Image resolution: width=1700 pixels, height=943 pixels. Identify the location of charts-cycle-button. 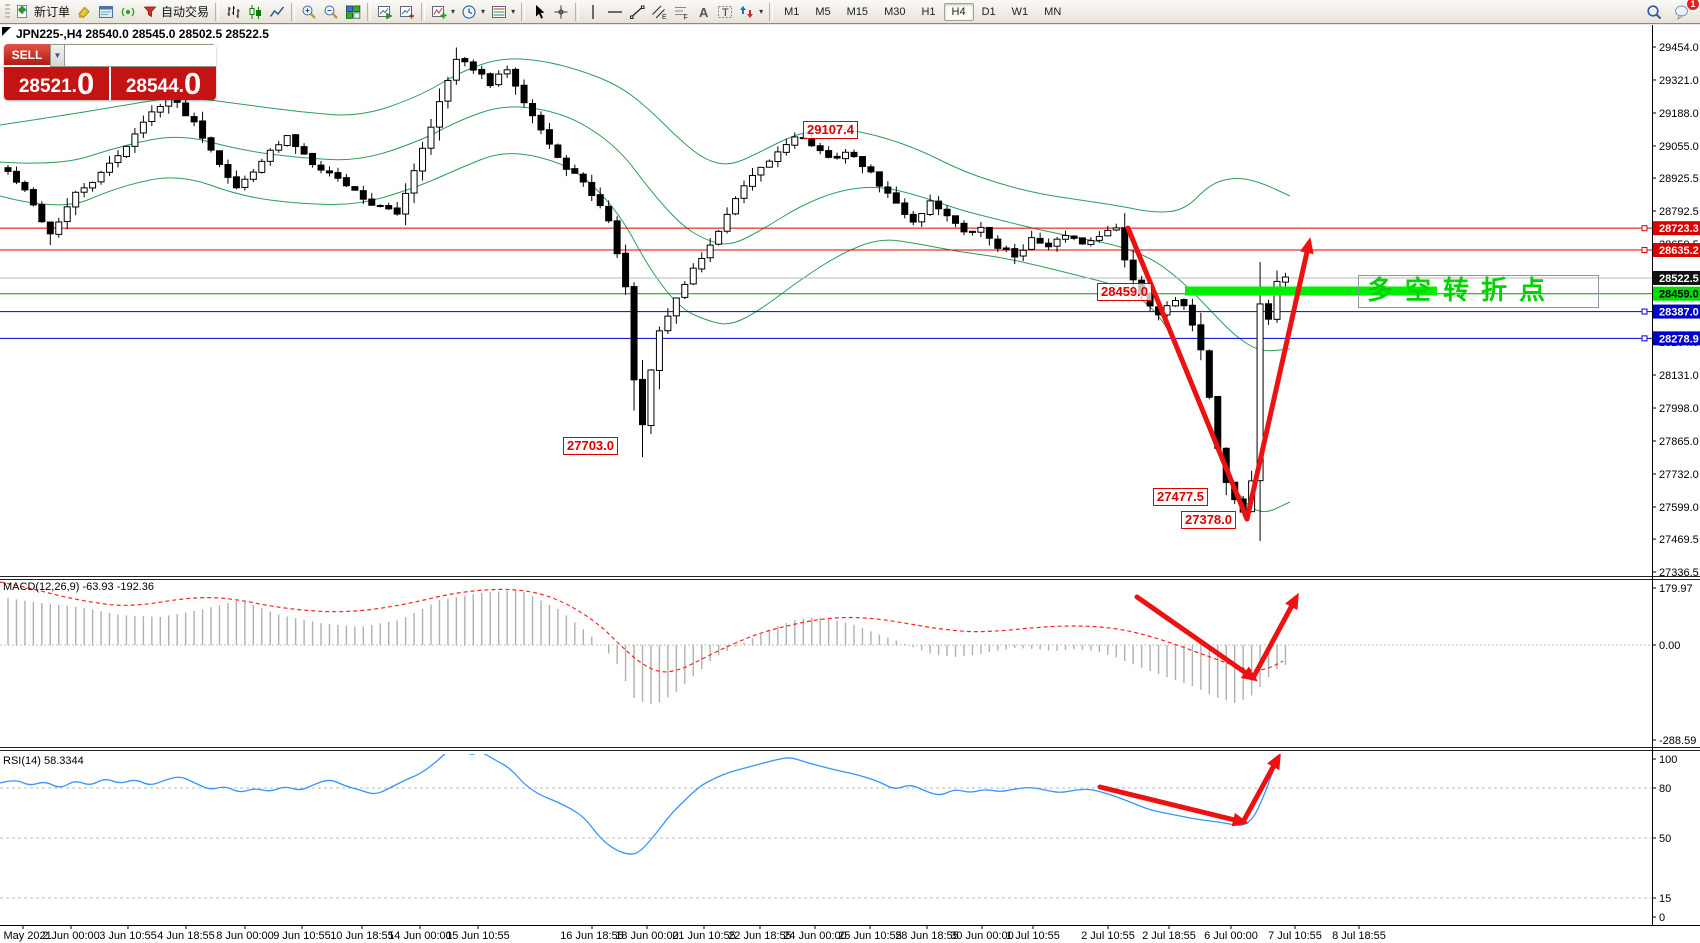
(385, 12).